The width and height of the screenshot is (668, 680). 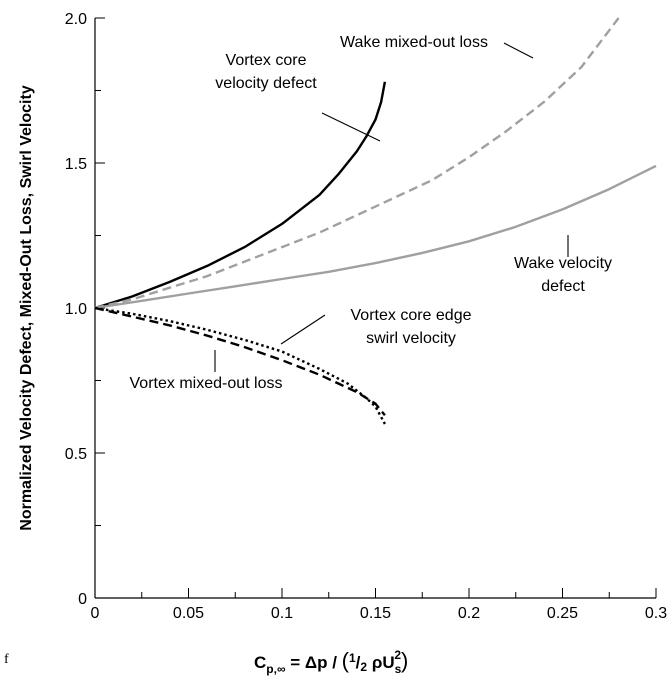 What do you see at coordinates (351, 127) in the screenshot?
I see `leader-line-vortex-core-velocity-defect` at bounding box center [351, 127].